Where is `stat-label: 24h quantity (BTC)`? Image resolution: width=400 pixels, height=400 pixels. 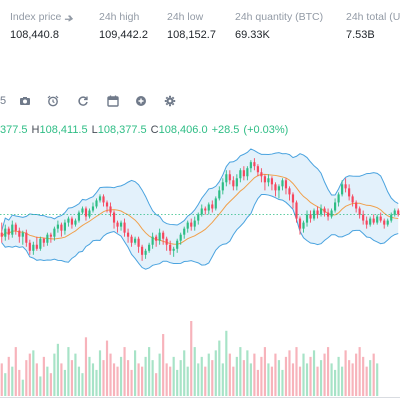 stat-label: 24h quantity (BTC) is located at coordinates (279, 17).